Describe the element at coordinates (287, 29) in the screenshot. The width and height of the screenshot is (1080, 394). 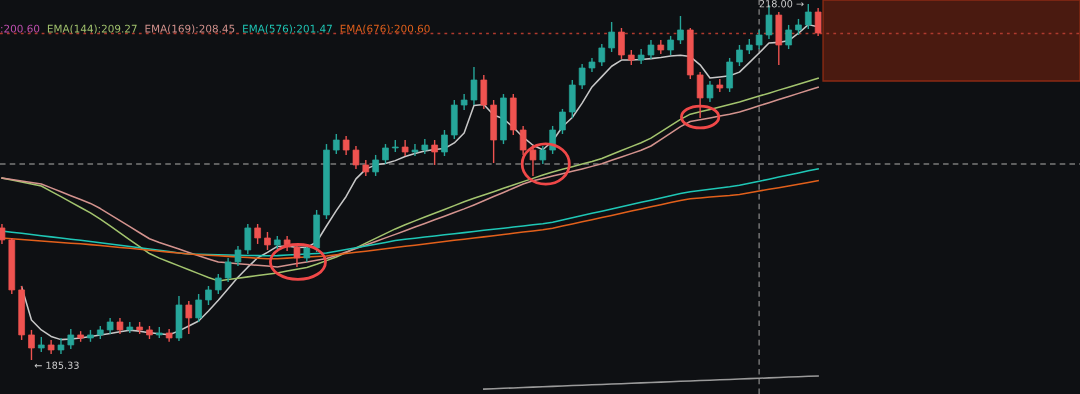
I see `text: EMA(576):201.47` at that location.